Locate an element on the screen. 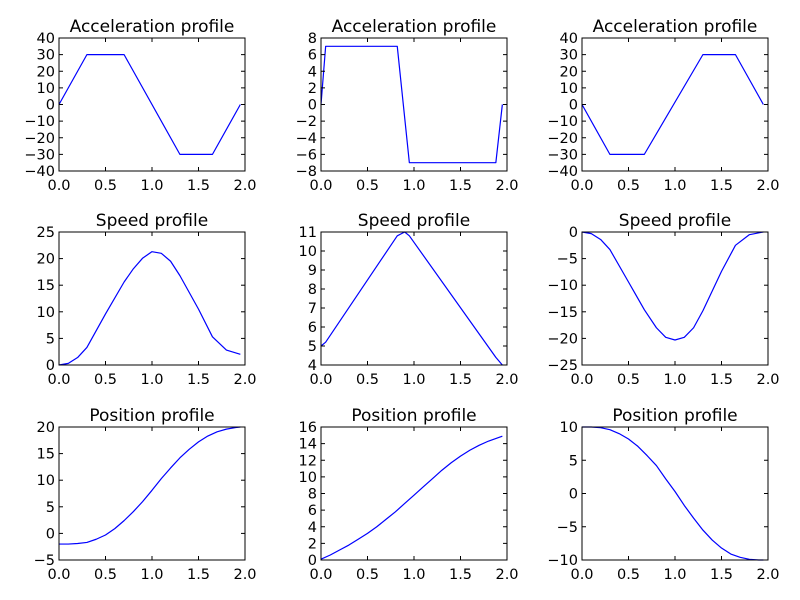 The image size is (800, 600). position-right-series-line is located at coordinates (673, 493).